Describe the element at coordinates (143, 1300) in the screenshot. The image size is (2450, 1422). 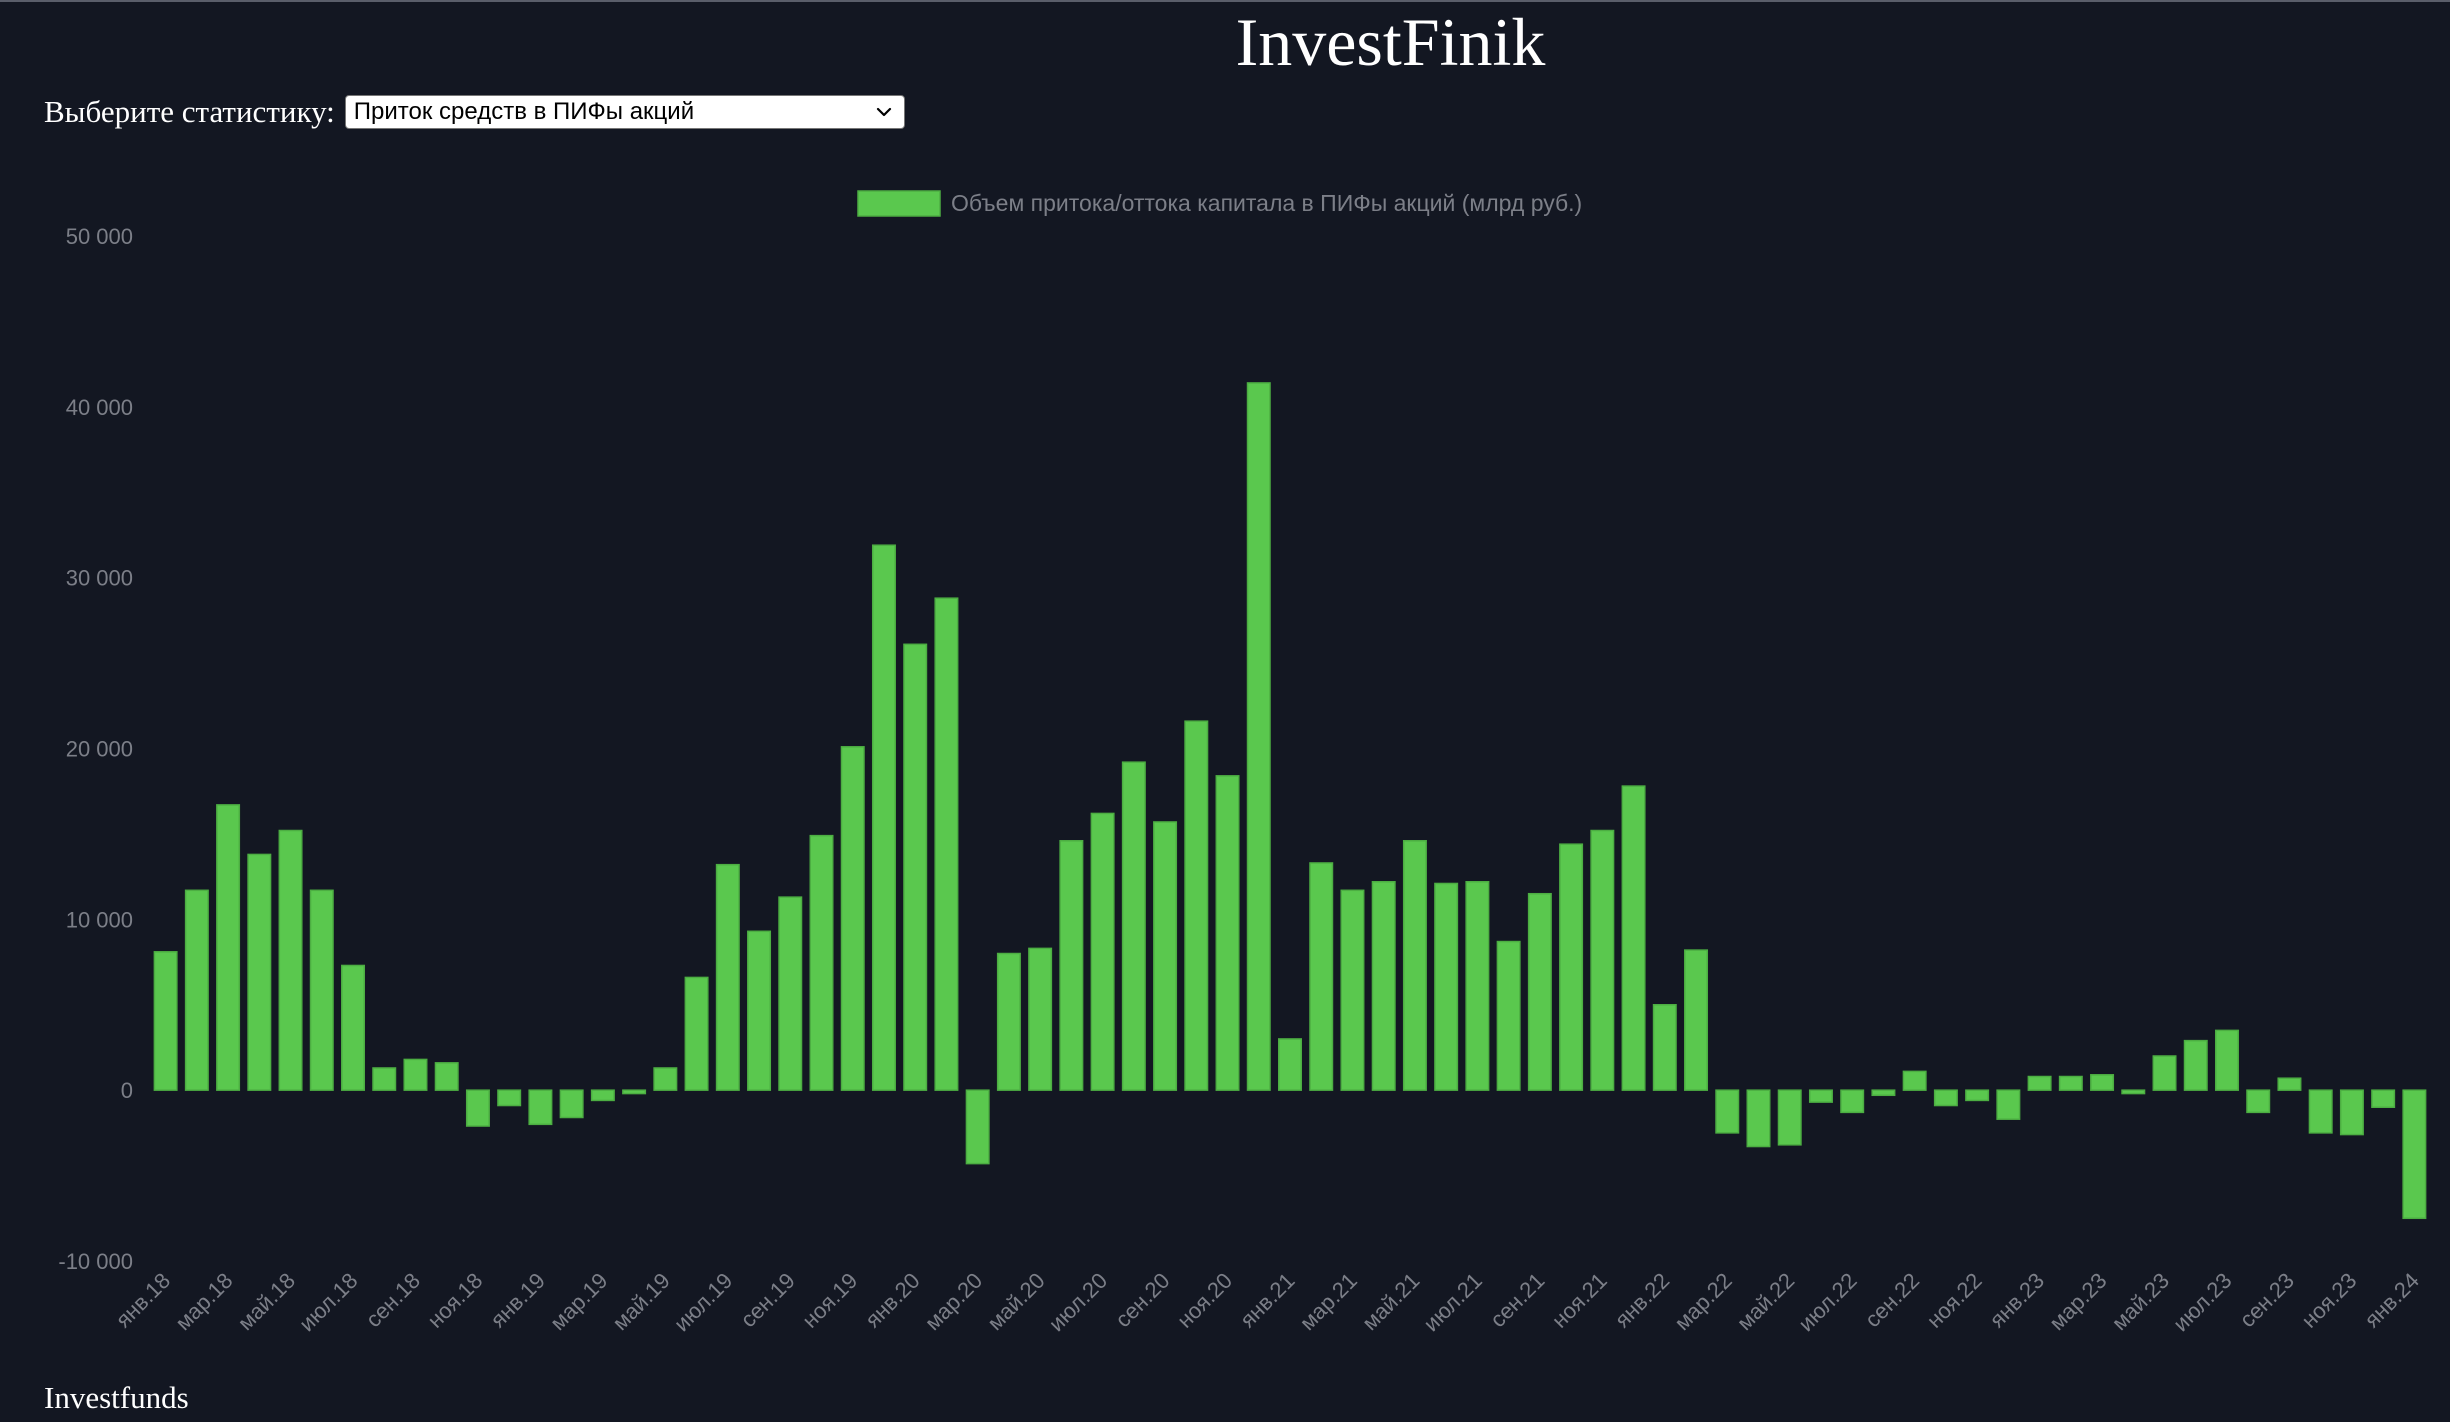
I see `x-tick-label: янв.18` at that location.